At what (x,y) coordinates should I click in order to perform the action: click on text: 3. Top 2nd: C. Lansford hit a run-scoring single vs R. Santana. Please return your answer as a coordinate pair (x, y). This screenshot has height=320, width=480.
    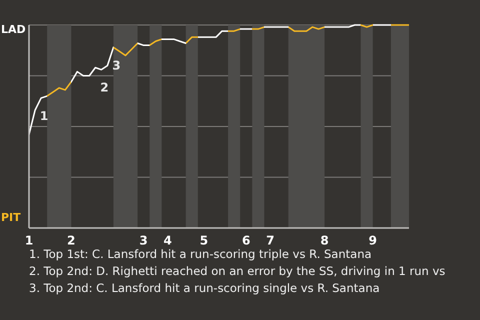
    Looking at the image, I should click on (205, 288).